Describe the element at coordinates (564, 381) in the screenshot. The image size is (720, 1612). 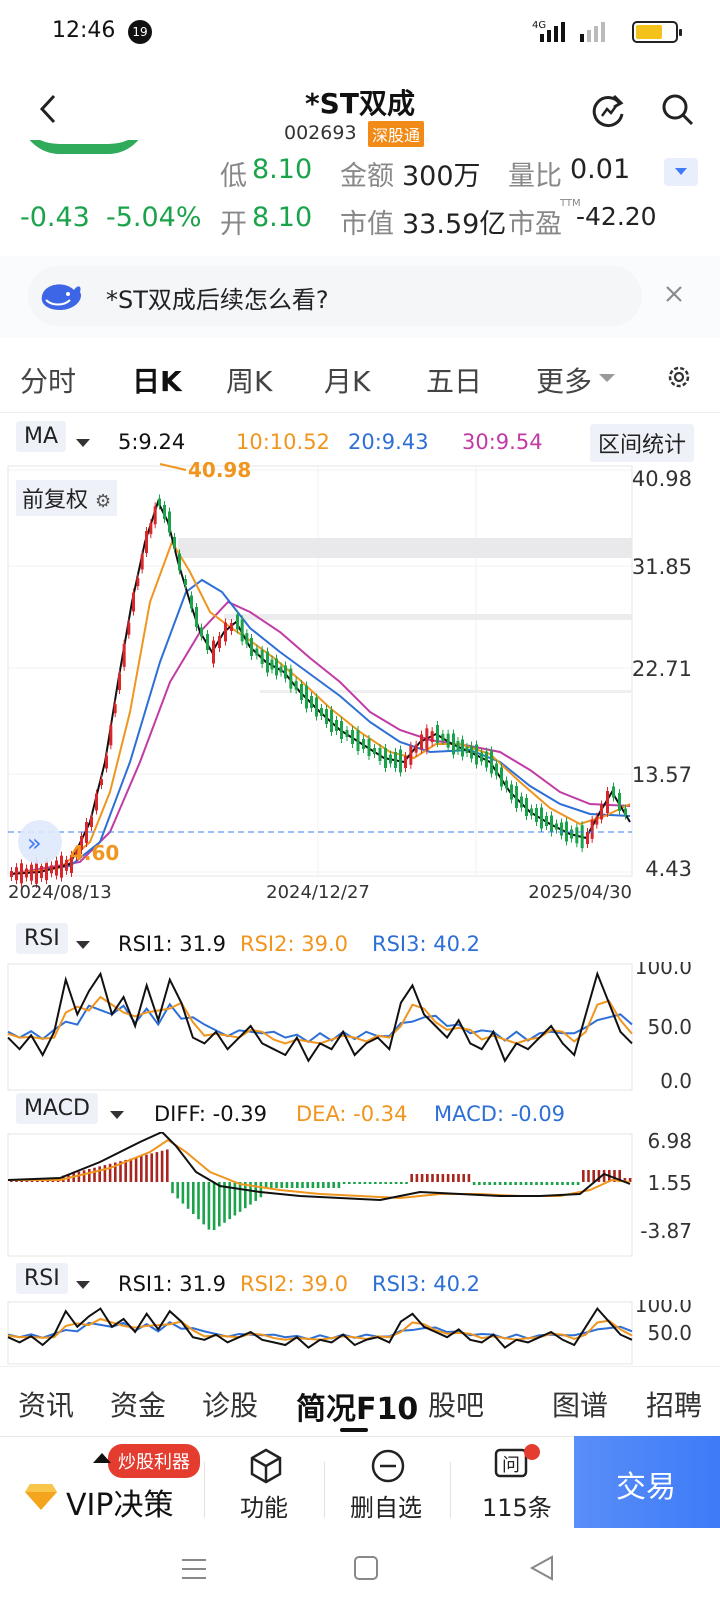
I see `tab-more: 更多` at that location.